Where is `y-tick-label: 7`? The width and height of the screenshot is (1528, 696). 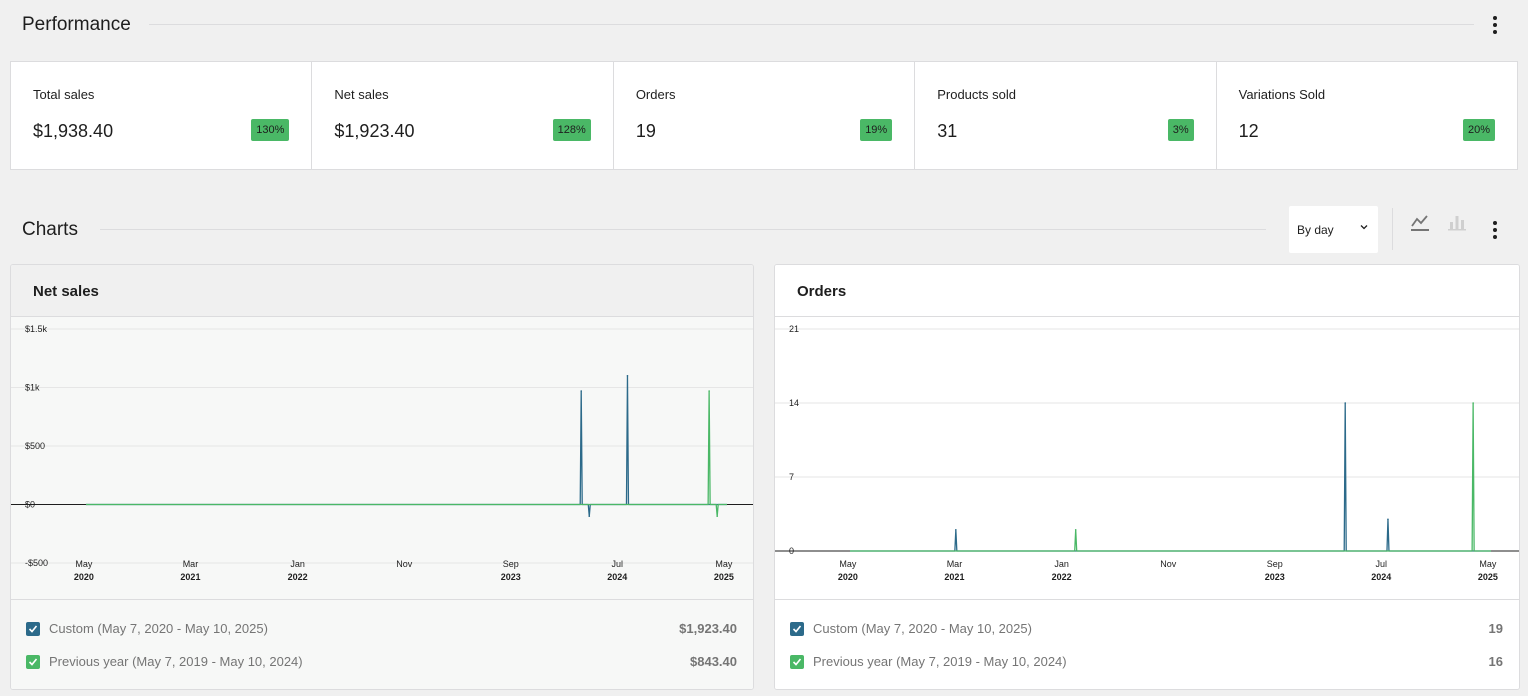 y-tick-label: 7 is located at coordinates (791, 477).